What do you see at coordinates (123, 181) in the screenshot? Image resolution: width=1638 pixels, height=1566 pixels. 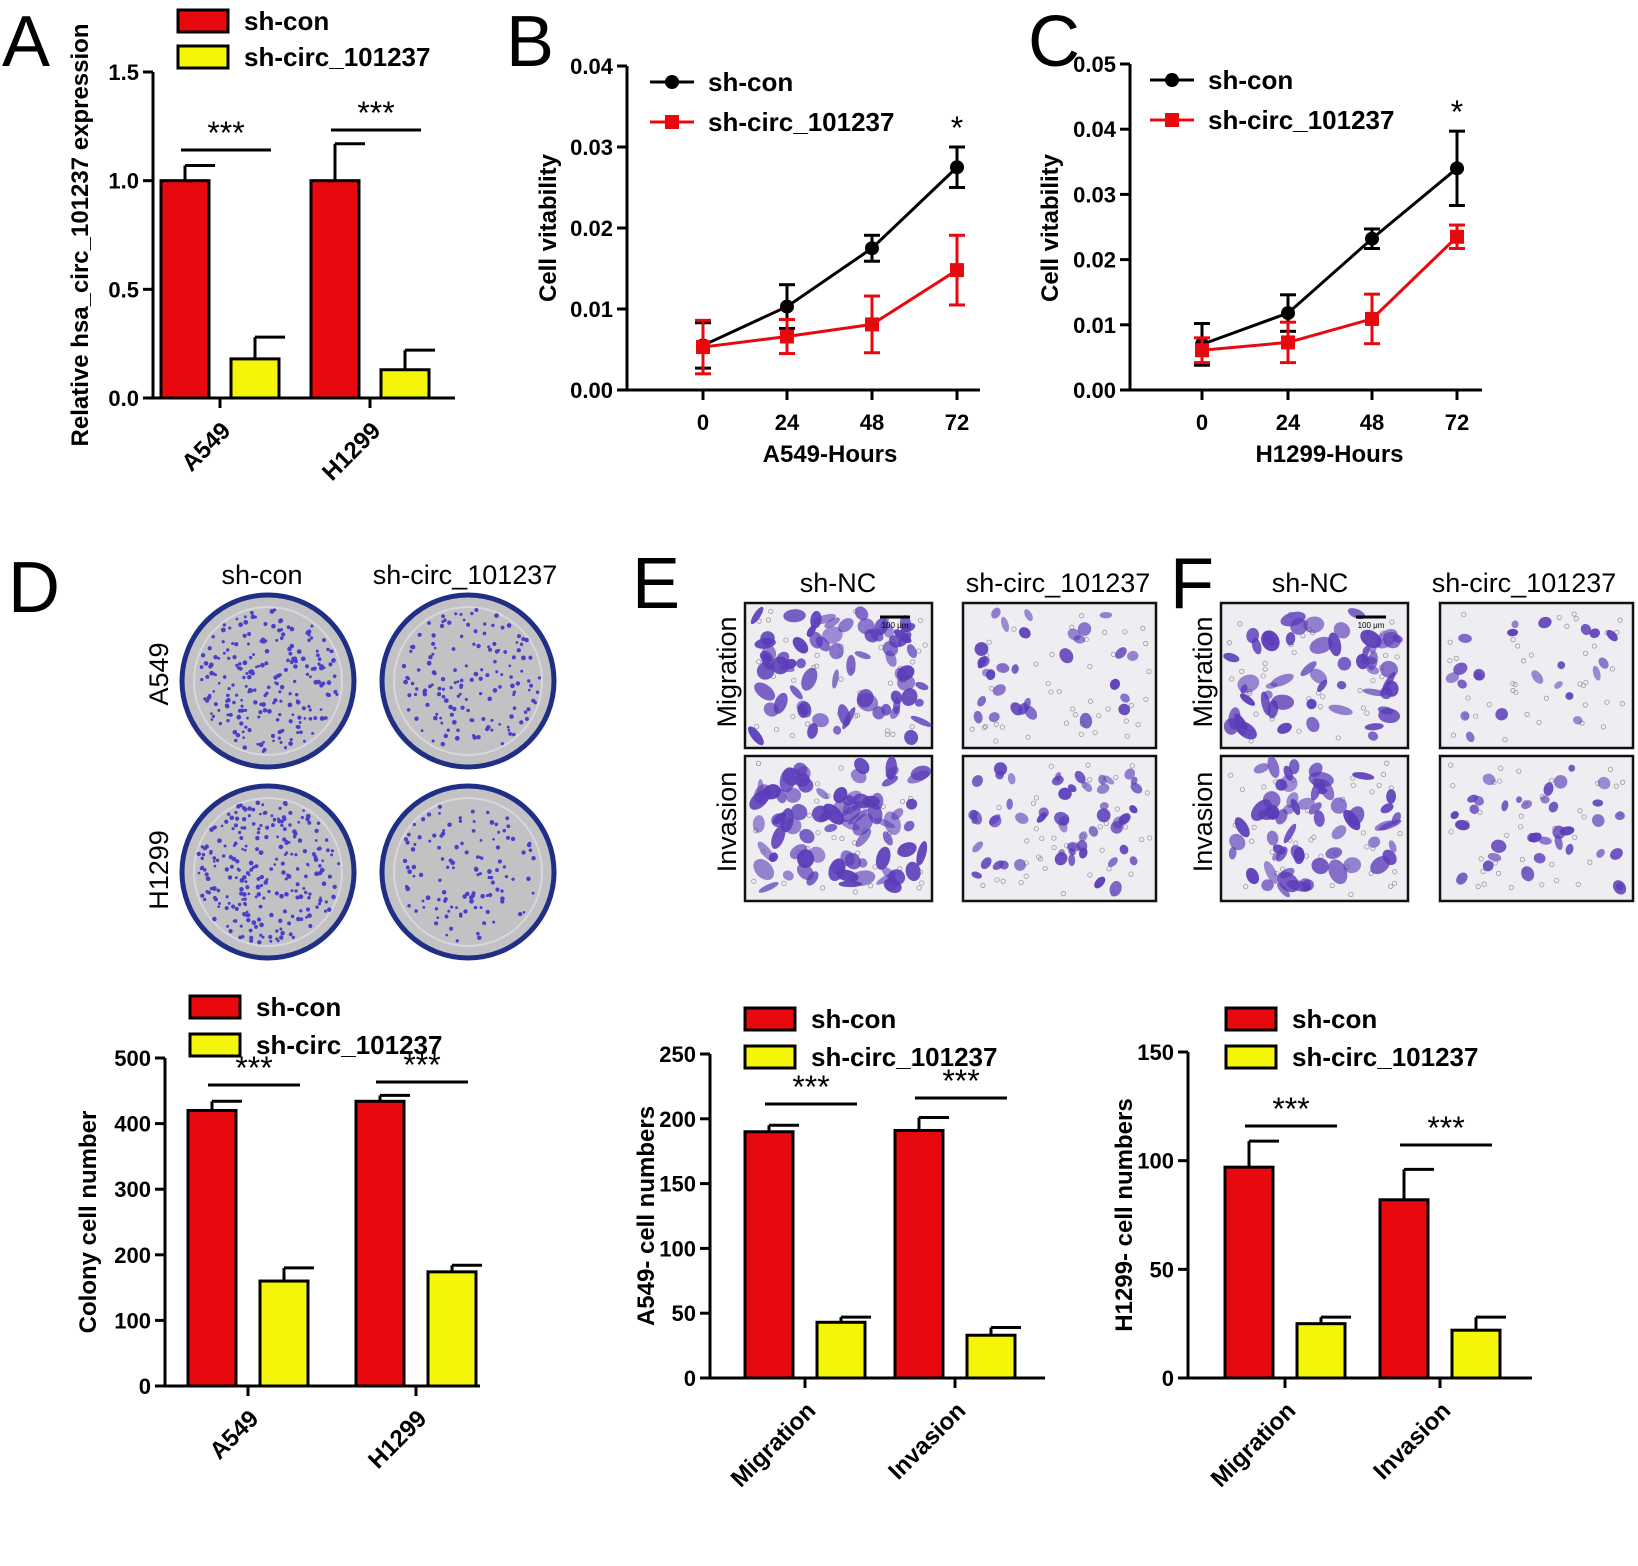 I see `y-tick-label: 1.0` at bounding box center [123, 181].